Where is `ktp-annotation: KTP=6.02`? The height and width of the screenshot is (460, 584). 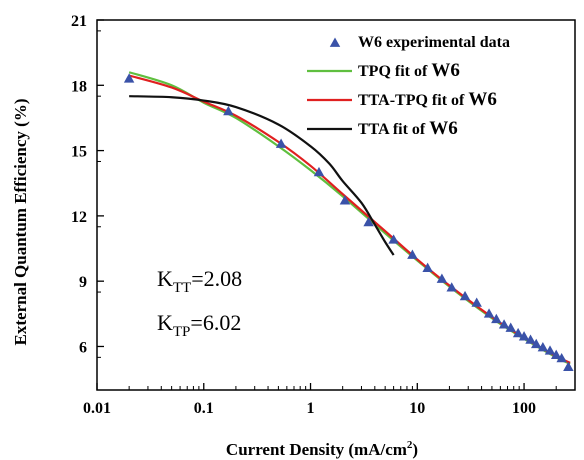 ktp-annotation: KTP=6.02 is located at coordinates (199, 325).